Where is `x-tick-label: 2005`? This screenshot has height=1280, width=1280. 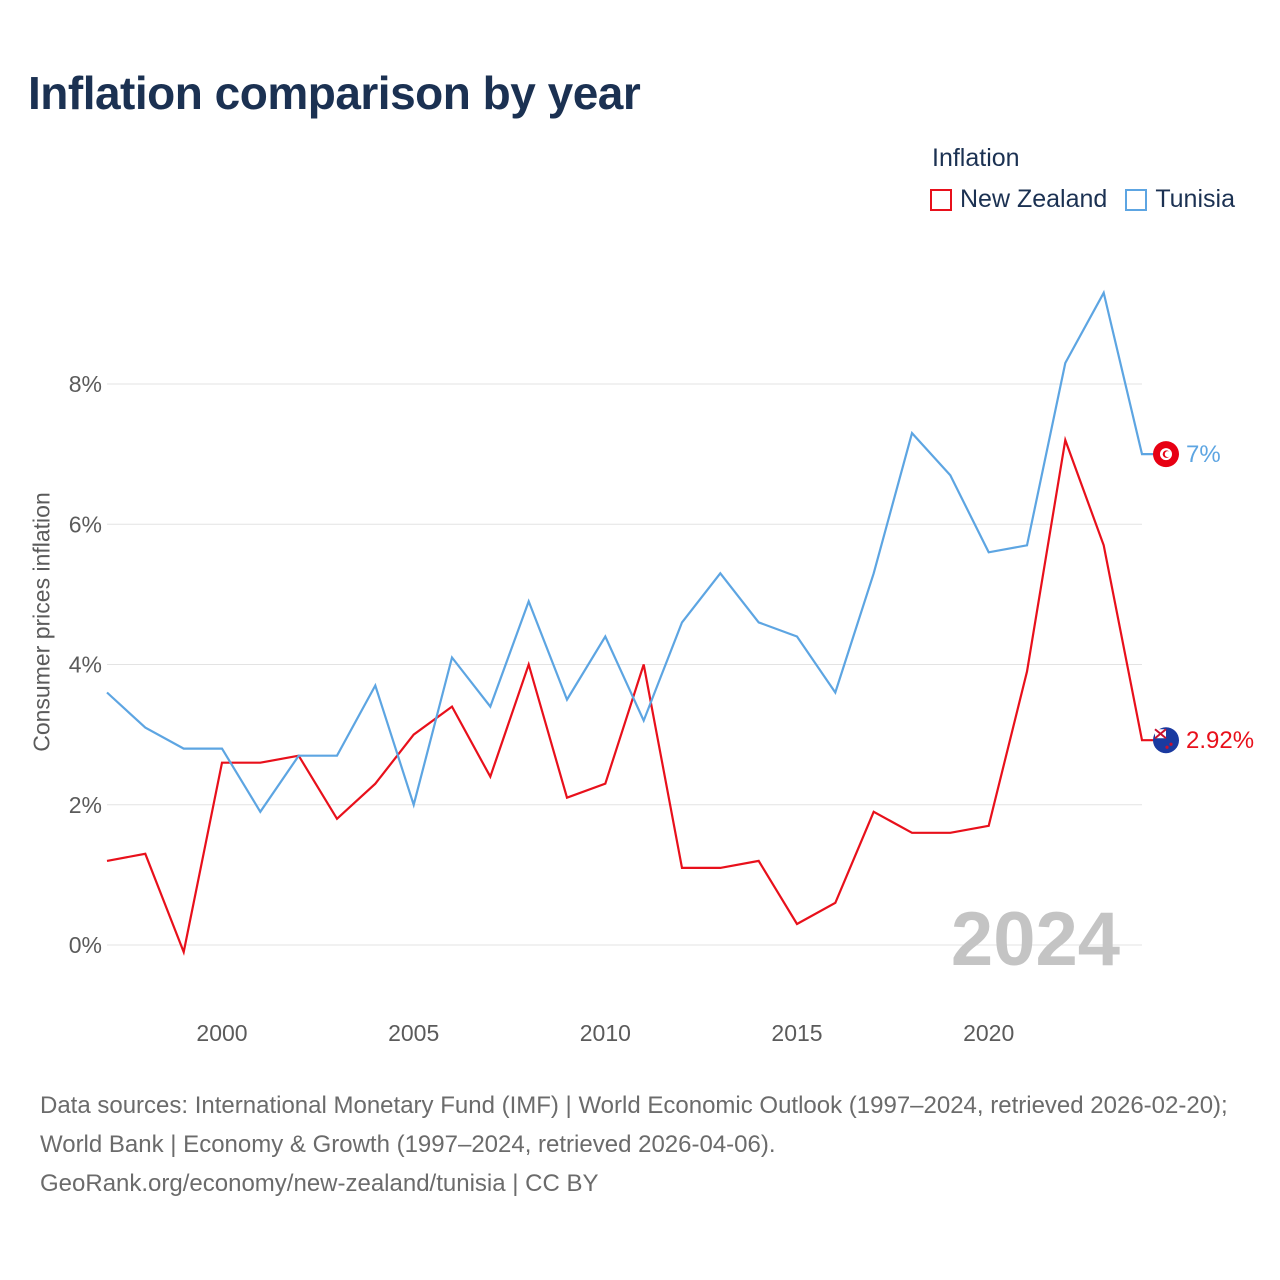
x-tick-label: 2005 is located at coordinates (413, 1033).